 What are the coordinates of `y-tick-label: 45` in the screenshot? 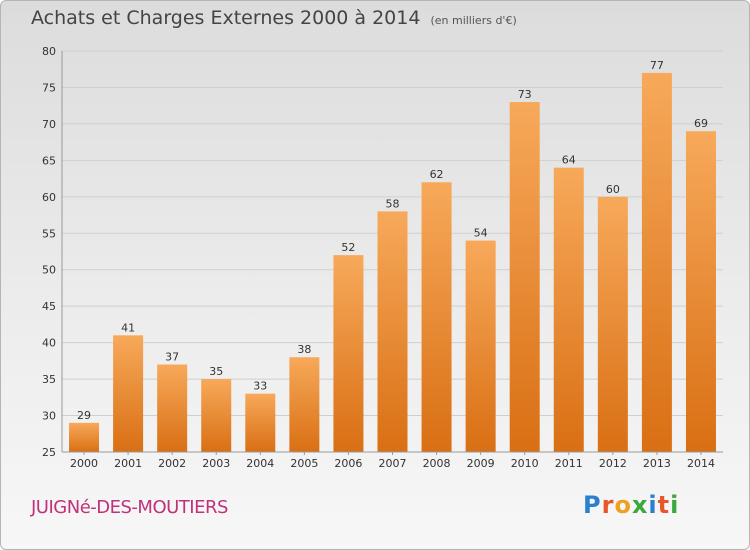 It's located at (49, 306).